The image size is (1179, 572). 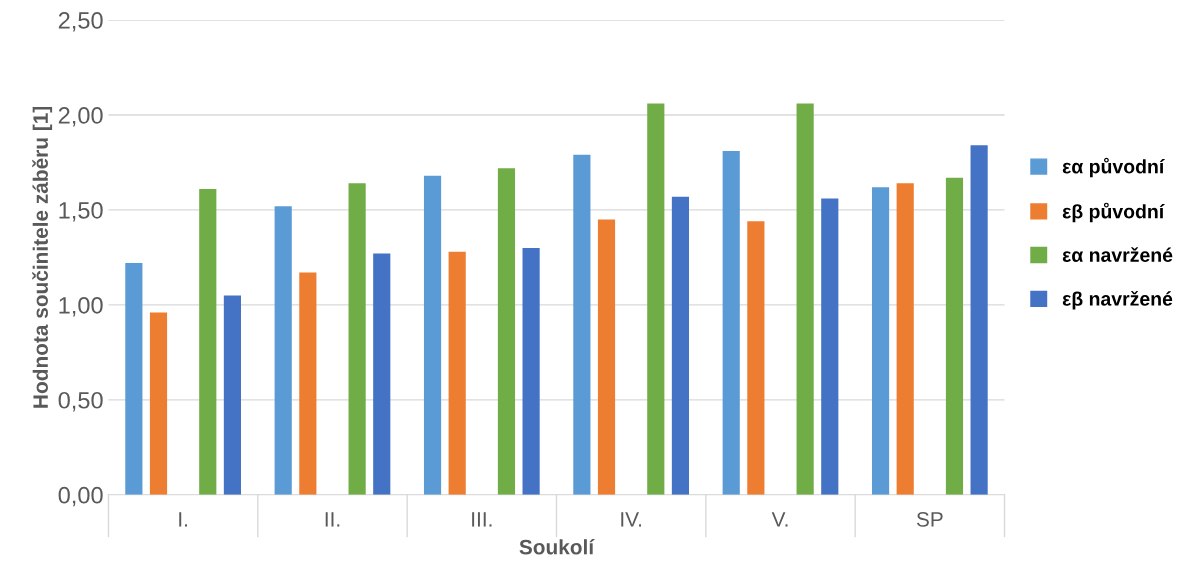 What do you see at coordinates (80, 496) in the screenshot?
I see `y-tick-label: 0,00` at bounding box center [80, 496].